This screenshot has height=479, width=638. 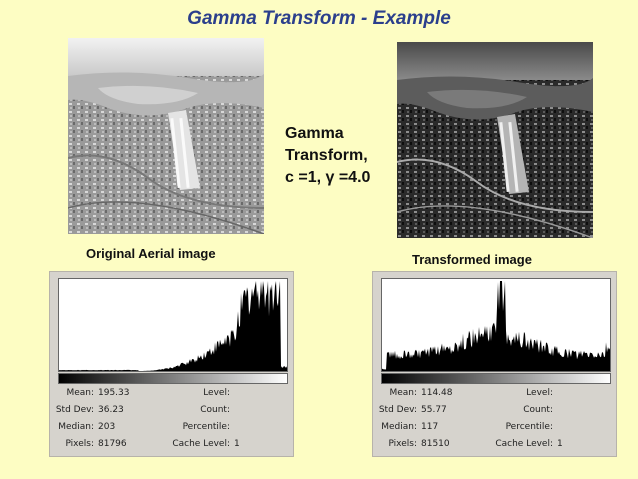 I want to click on std-dev-value: 55.77, so click(x=434, y=410).